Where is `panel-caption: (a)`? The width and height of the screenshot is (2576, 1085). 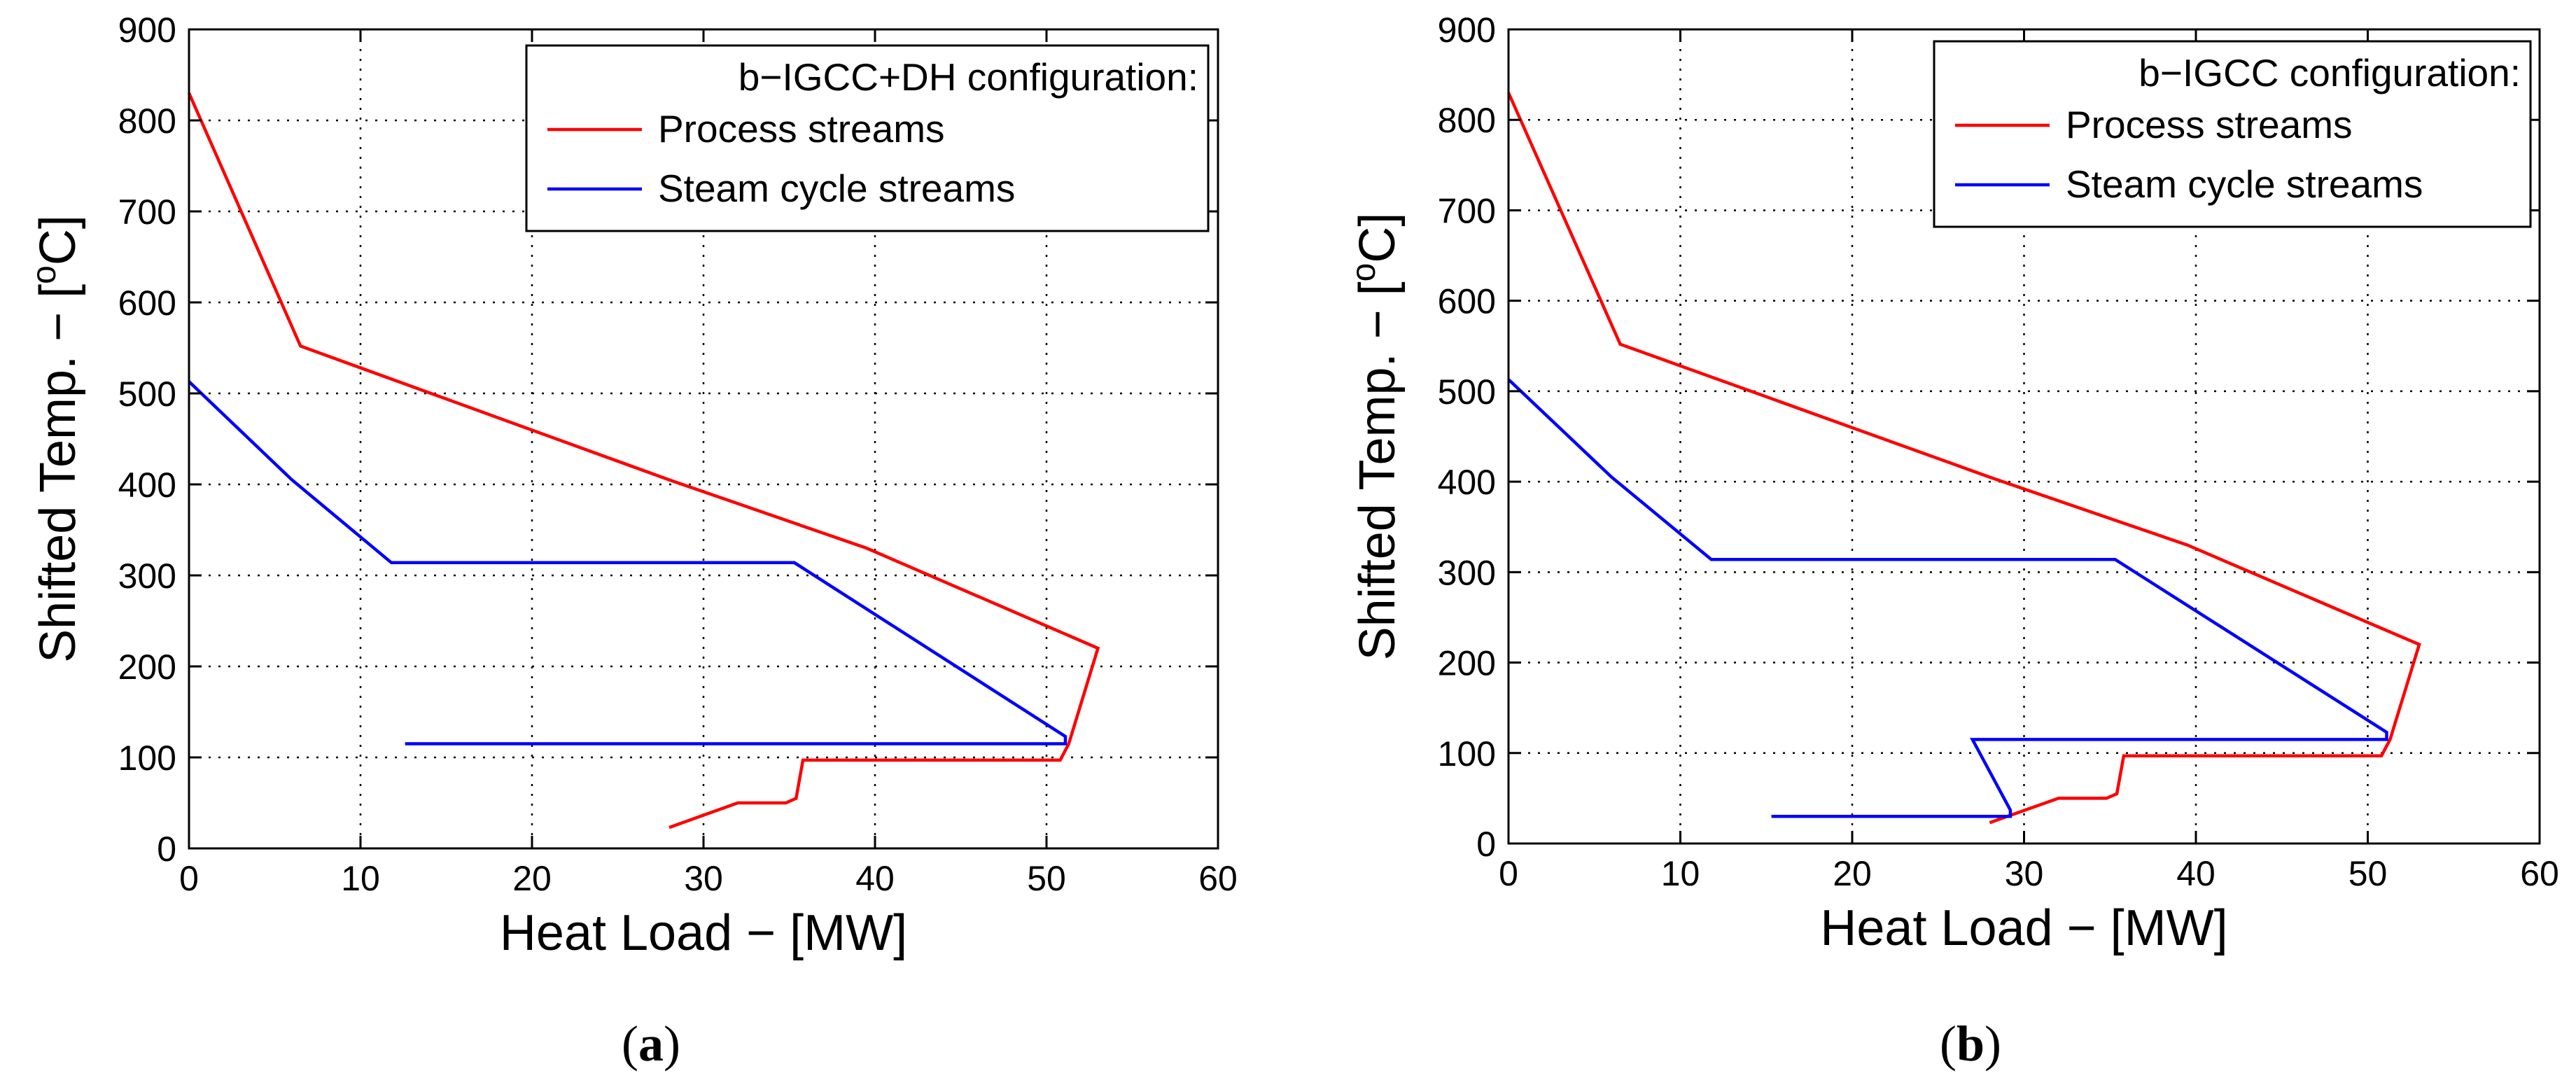 panel-caption: (a) is located at coordinates (651, 1044).